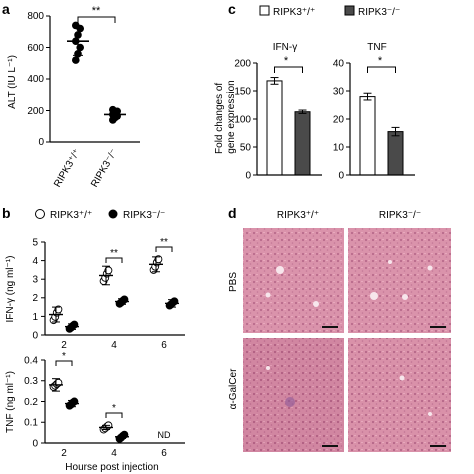 The image size is (474, 474). Describe the element at coordinates (89, 401) in the screenshot. I see `panel-b-bottom-plot` at that location.